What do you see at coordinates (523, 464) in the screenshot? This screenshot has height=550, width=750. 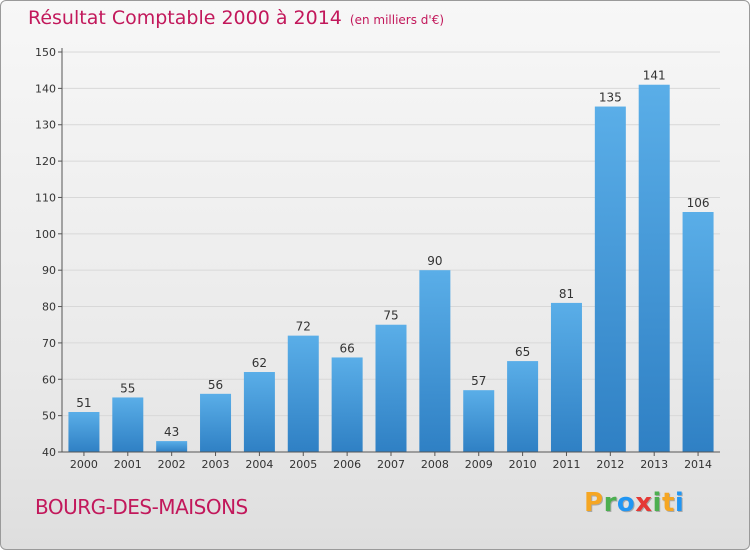 I see `x-tick-label: 2010` at bounding box center [523, 464].